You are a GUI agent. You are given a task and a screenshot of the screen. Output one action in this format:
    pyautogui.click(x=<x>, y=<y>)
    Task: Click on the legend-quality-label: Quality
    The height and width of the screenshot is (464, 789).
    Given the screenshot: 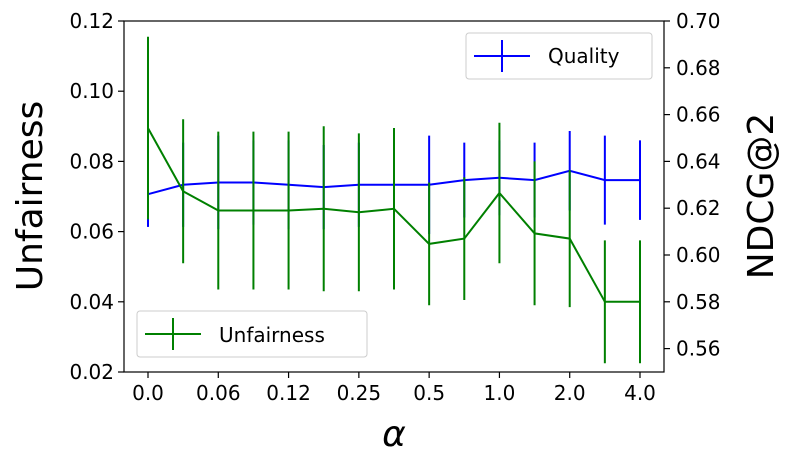 What is the action you would take?
    pyautogui.click(x=584, y=56)
    